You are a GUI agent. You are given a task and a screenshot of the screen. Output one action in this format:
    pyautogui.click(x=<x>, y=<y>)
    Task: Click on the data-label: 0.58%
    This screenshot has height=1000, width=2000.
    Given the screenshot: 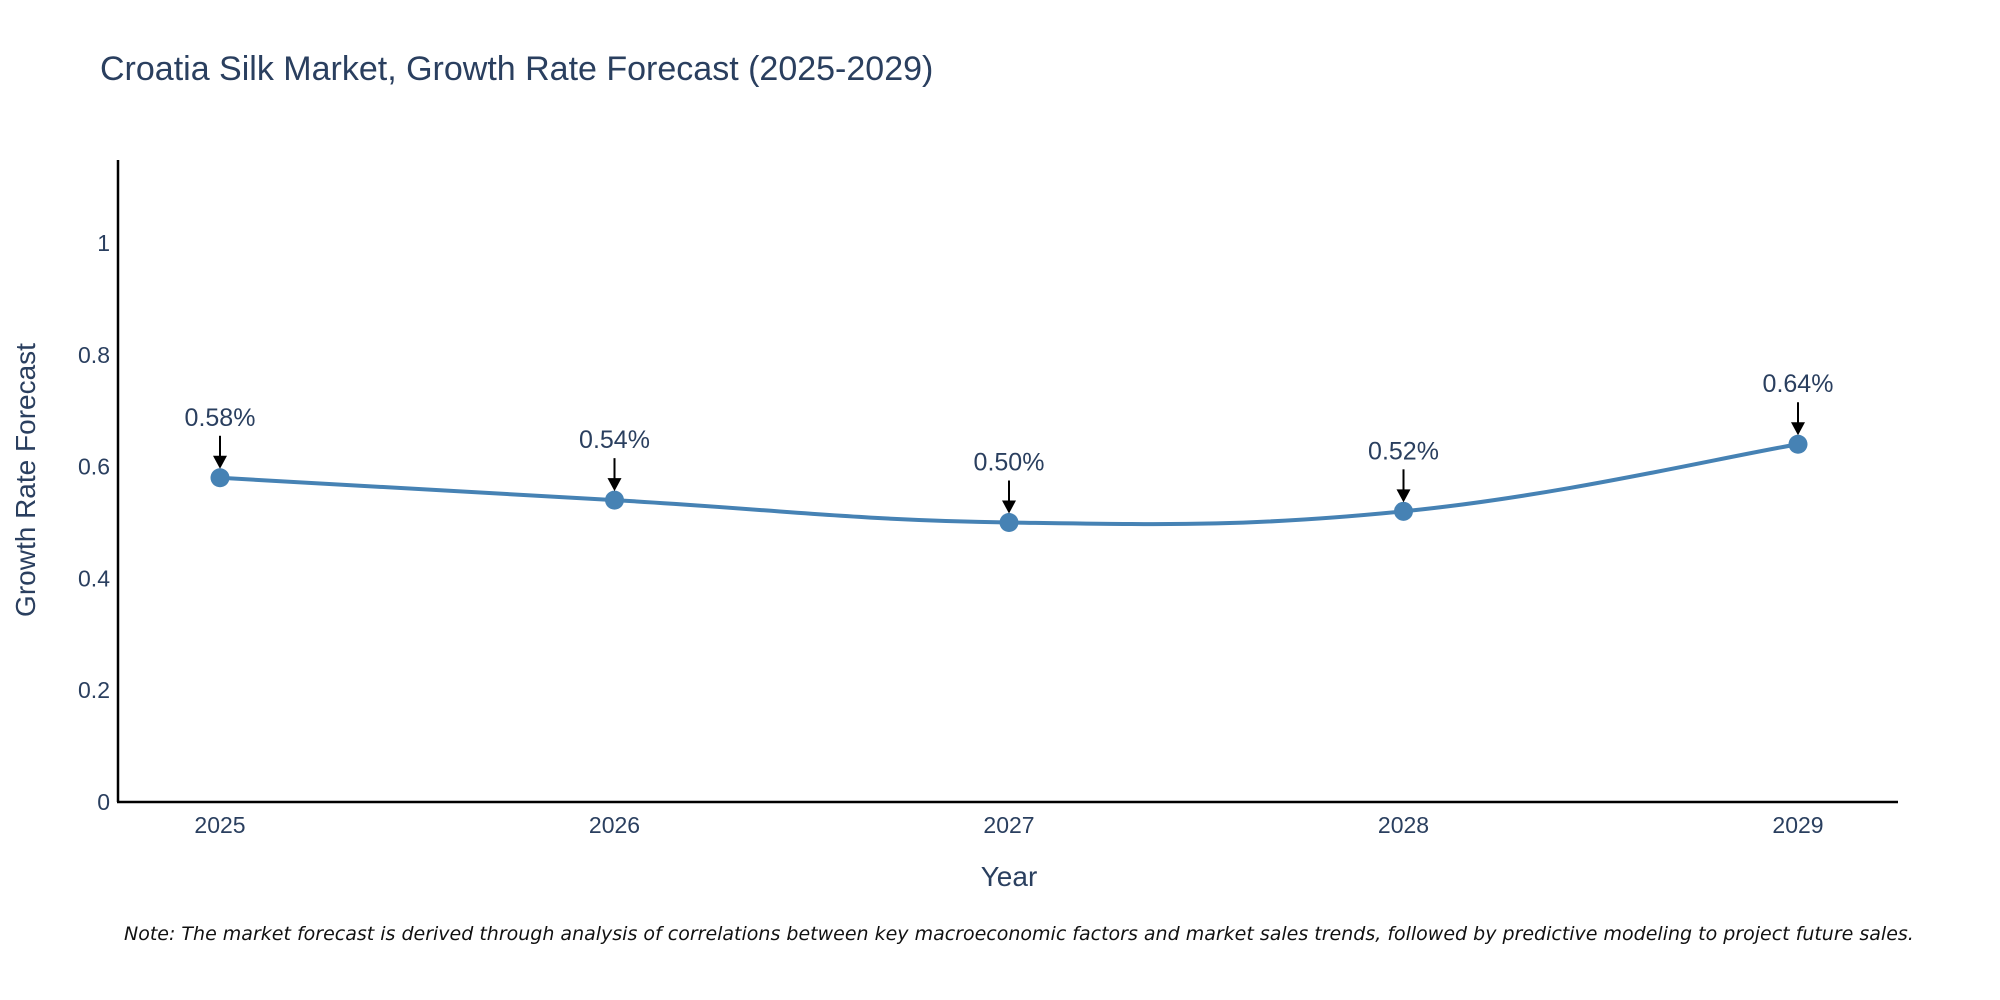 What is the action you would take?
    pyautogui.click(x=220, y=418)
    